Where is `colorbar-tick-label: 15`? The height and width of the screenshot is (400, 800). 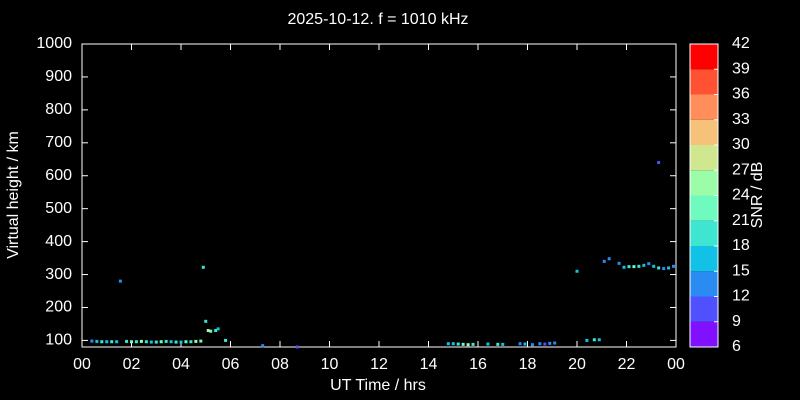 colorbar-tick-label: 15 is located at coordinates (741, 270).